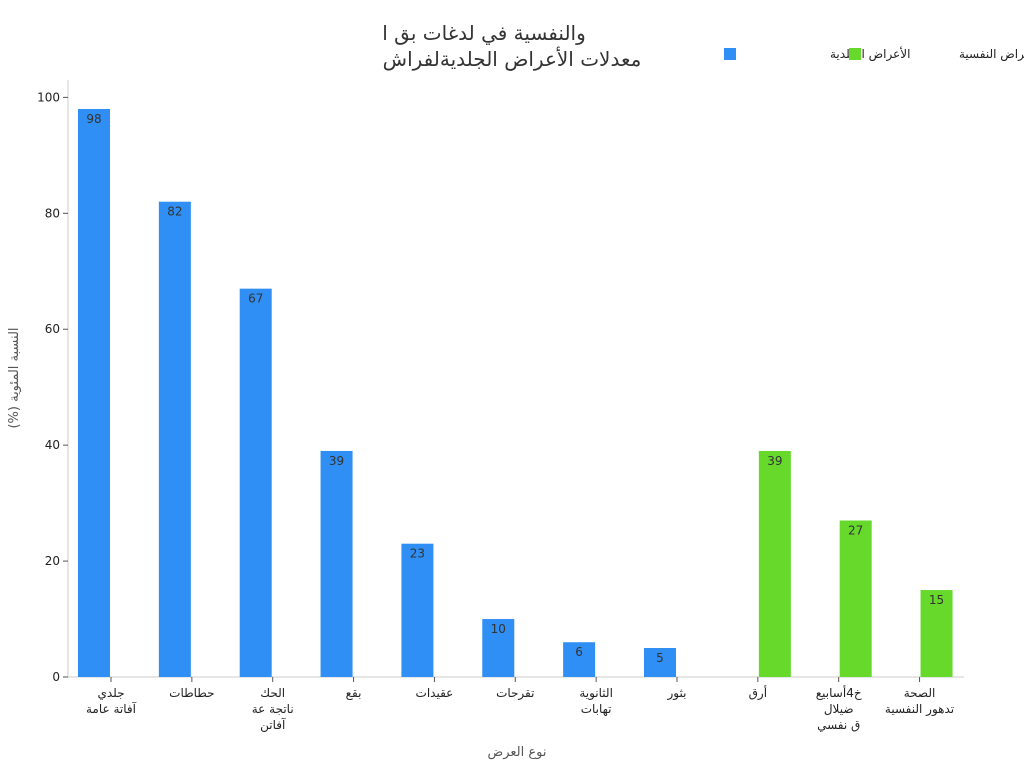 This screenshot has height=768, width=1024. What do you see at coordinates (870, 54) in the screenshot?
I see `legend-label-skin: الأعراض الجلدية` at bounding box center [870, 54].